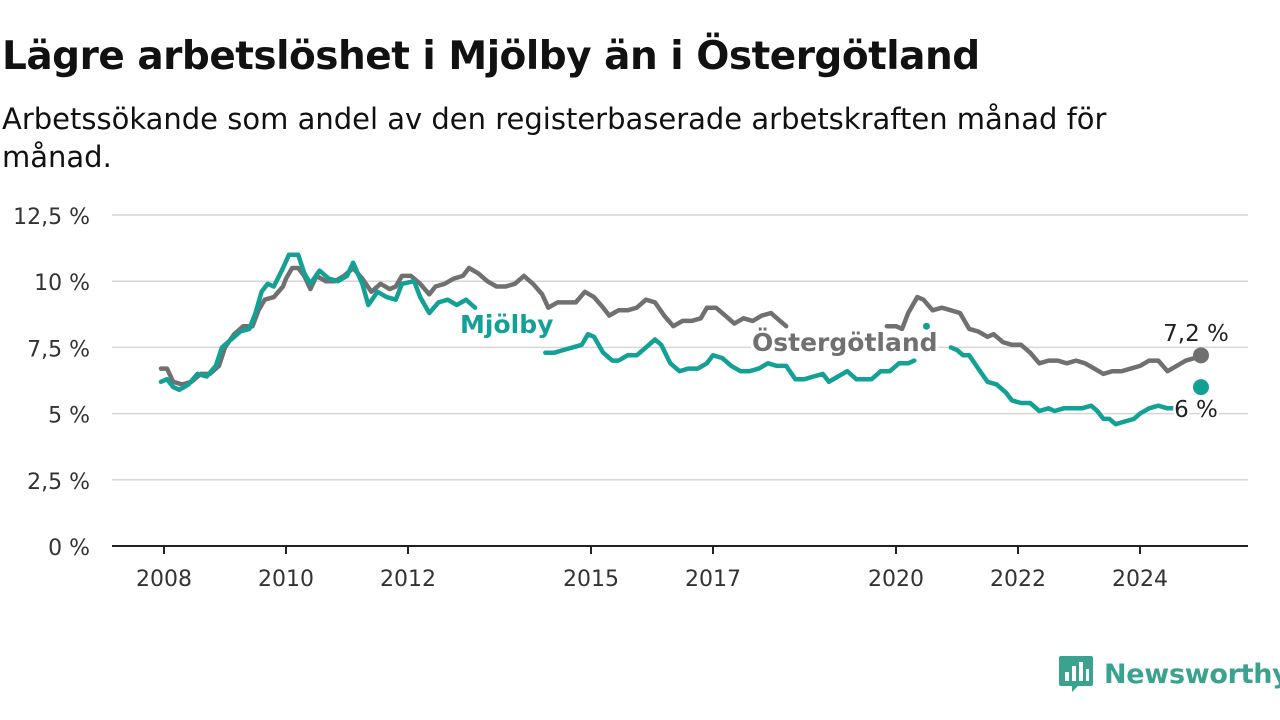 The image size is (1280, 720). I want to click on series-label-ostergotland: Östergötland, so click(845, 342).